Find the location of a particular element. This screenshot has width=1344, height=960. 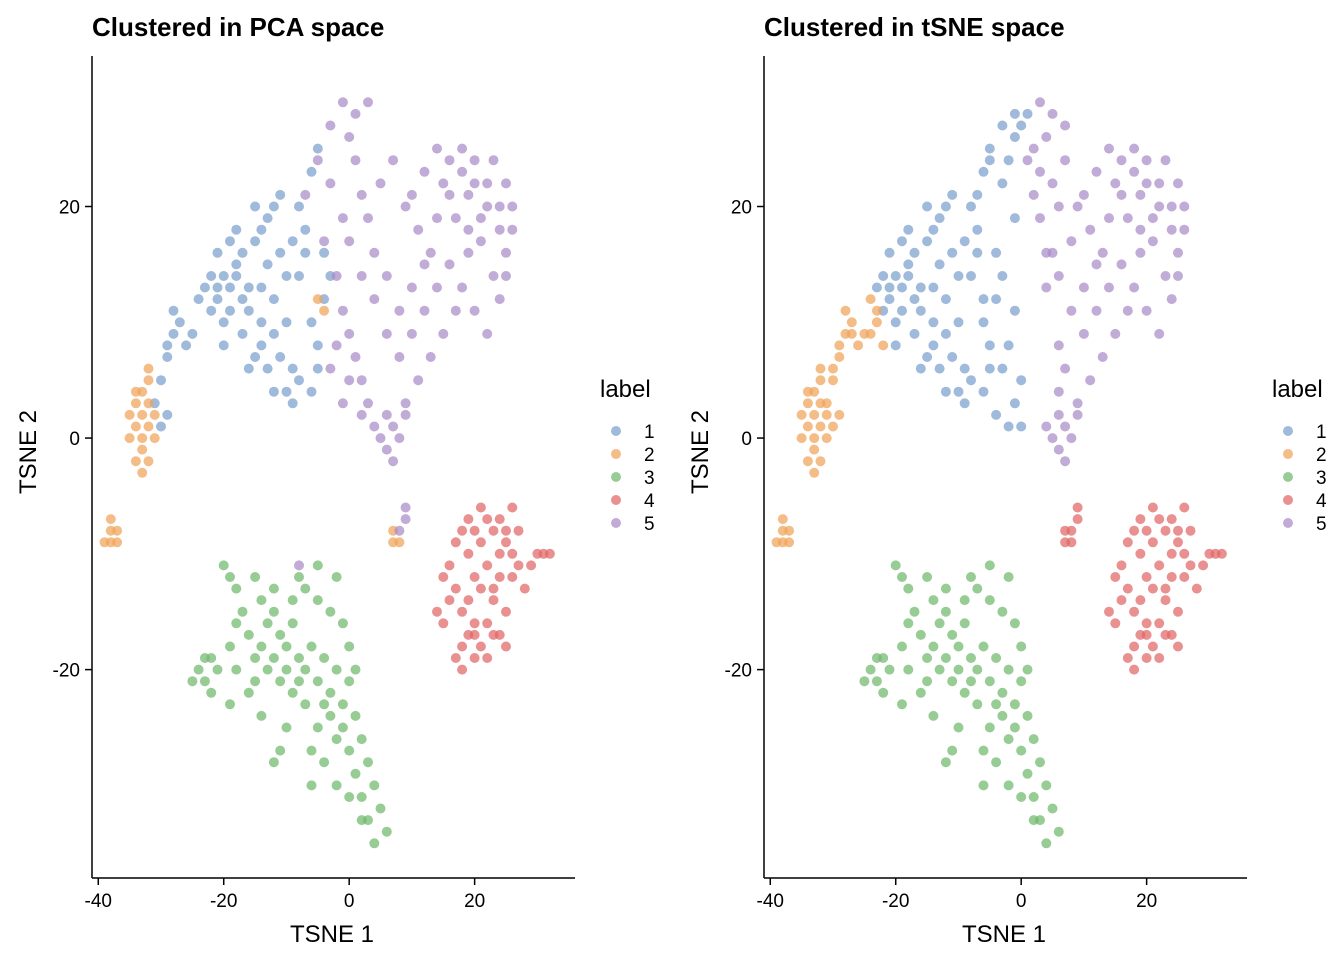

x-tick-label: 0 is located at coordinates (349, 901).